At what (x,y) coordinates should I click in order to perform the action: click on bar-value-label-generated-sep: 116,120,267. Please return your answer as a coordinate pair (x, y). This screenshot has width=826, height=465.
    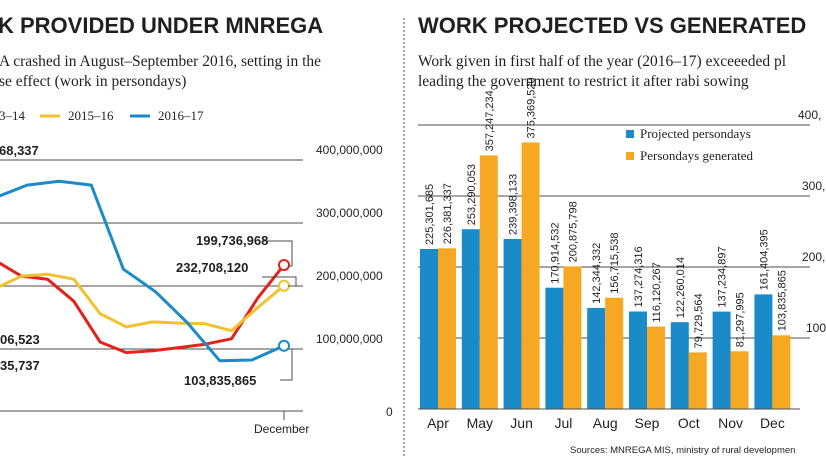
    Looking at the image, I should click on (657, 292).